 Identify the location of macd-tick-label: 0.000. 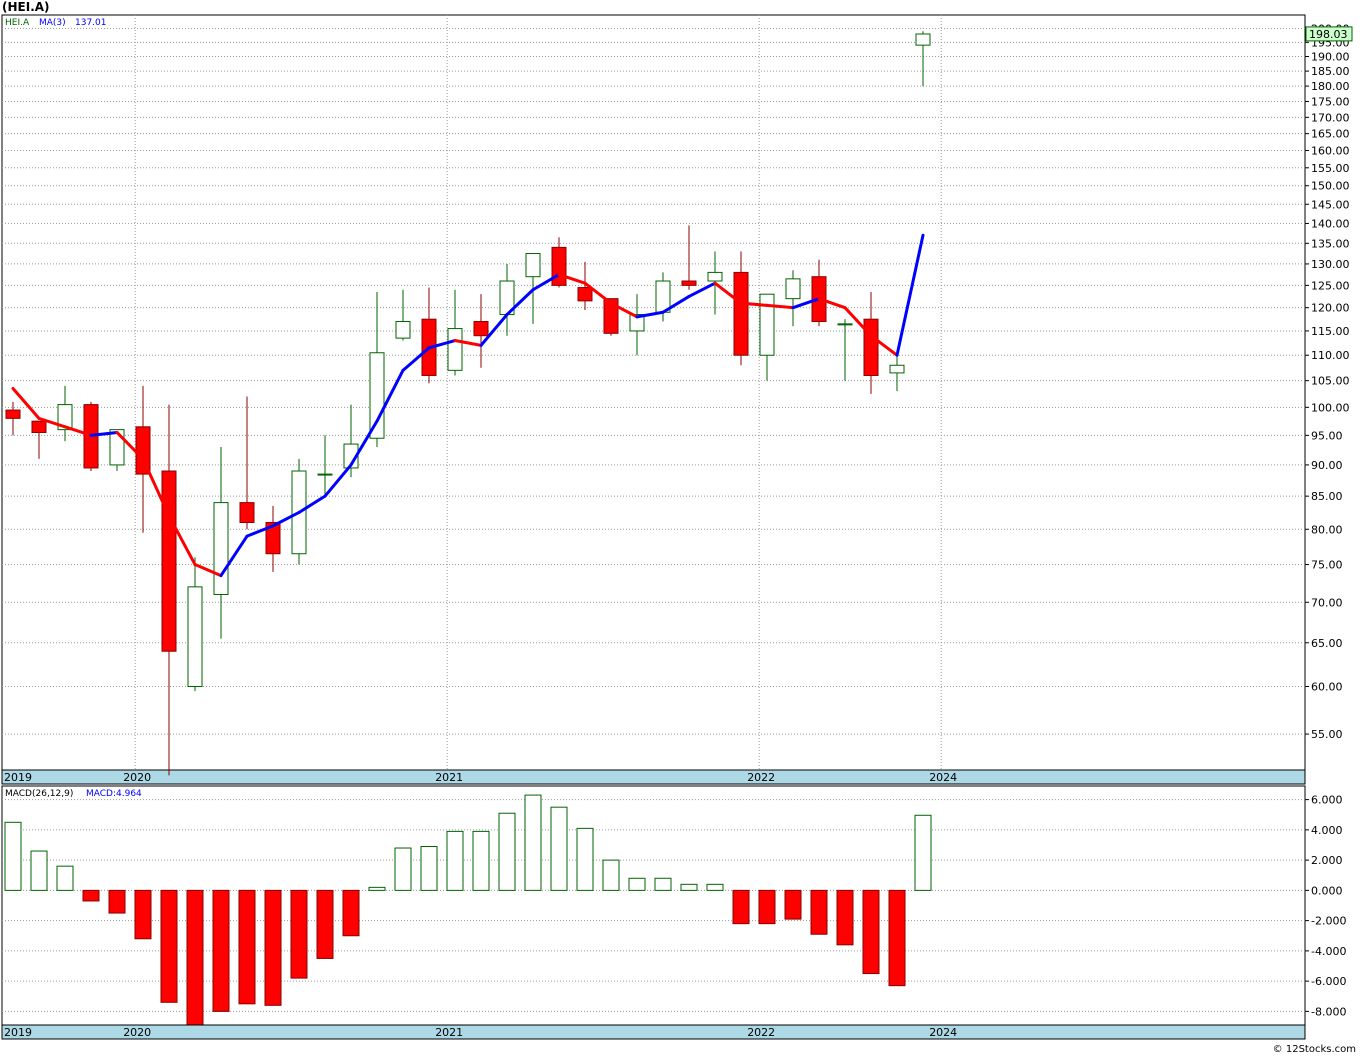
(1327, 890).